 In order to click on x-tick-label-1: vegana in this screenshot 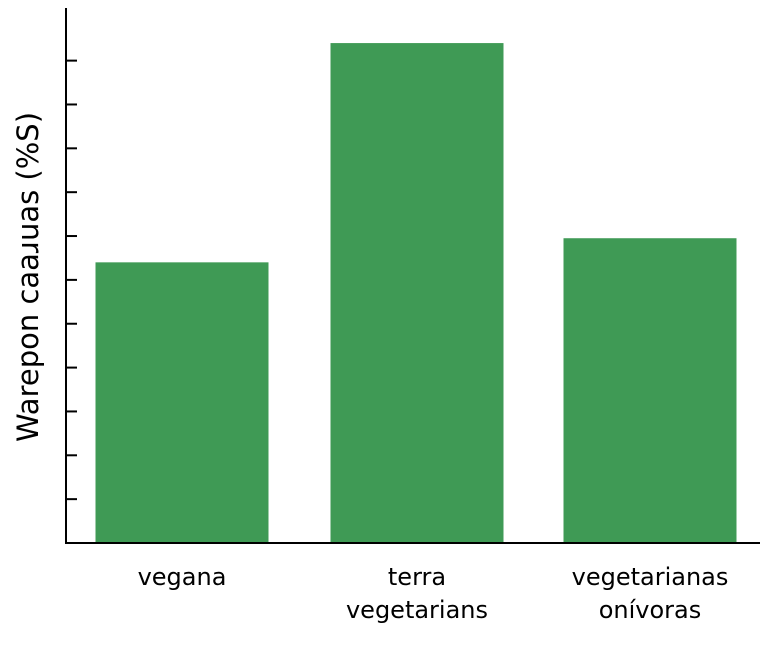, I will do `click(182, 577)`.